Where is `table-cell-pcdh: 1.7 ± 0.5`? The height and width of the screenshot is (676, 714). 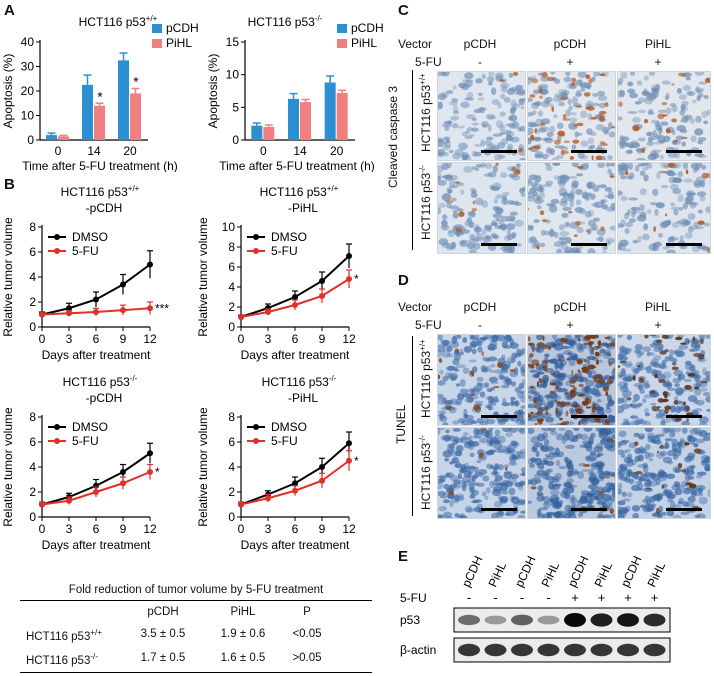
table-cell-pcdh: 1.7 ± 0.5 is located at coordinates (163, 658).